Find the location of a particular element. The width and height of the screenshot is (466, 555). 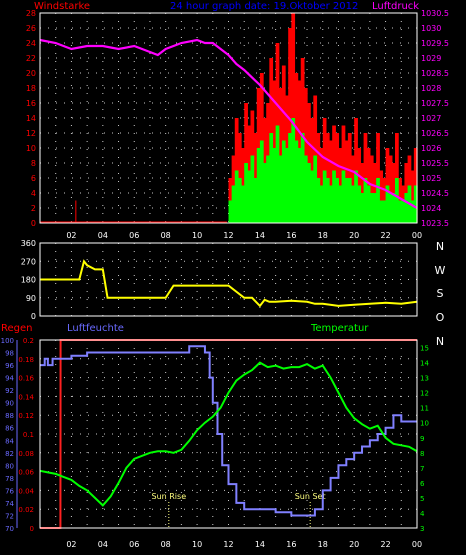

humidity-tick-label: 70 is located at coordinates (9, 529).